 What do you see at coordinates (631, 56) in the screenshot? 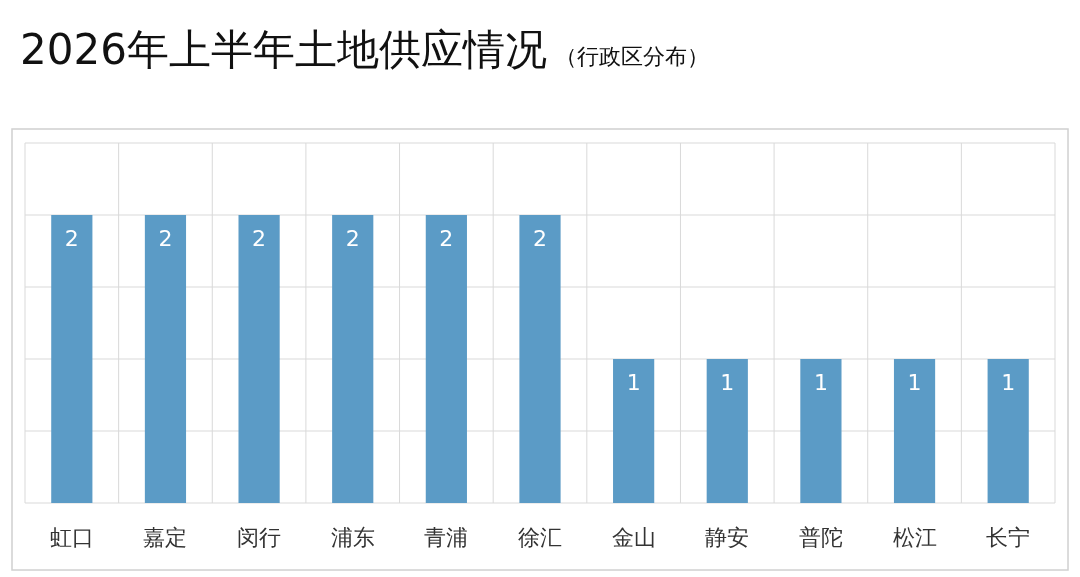
I see `chart-subtitle: （行政区分布）` at bounding box center [631, 56].